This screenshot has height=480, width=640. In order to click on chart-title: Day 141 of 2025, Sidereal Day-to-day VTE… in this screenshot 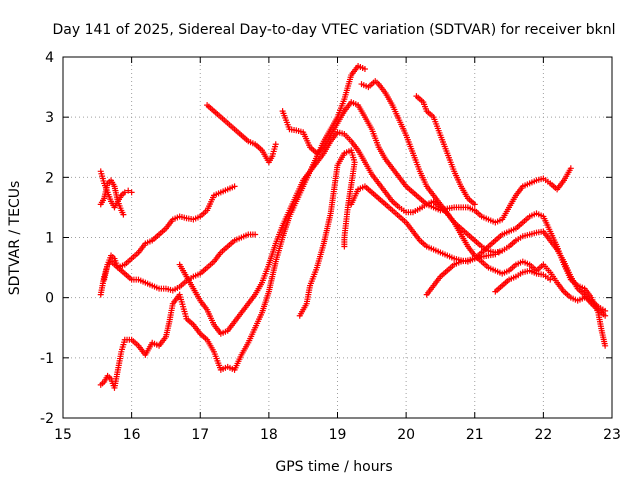, I will do `click(334, 30)`.